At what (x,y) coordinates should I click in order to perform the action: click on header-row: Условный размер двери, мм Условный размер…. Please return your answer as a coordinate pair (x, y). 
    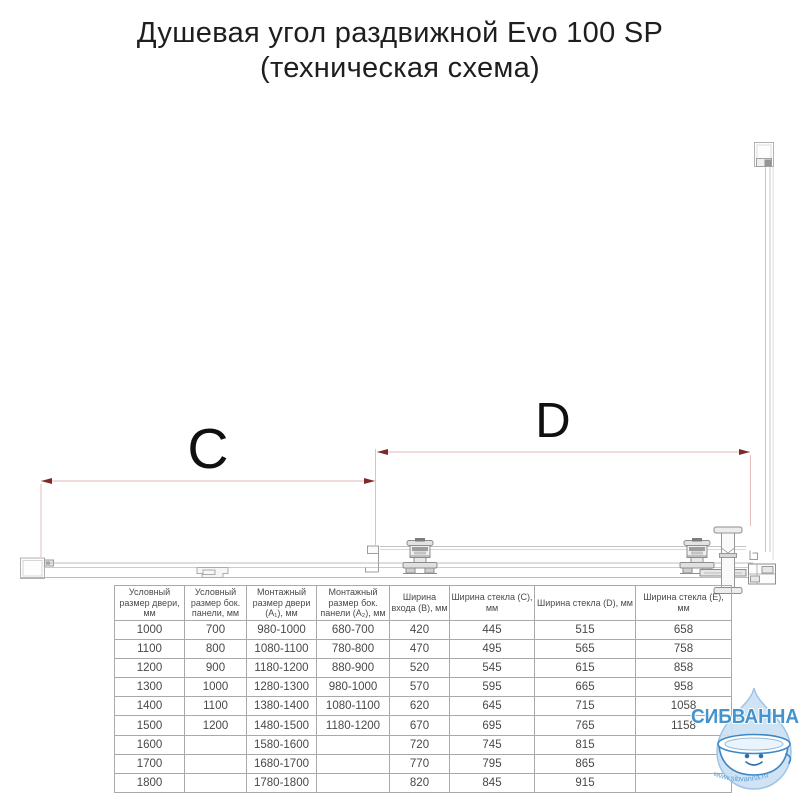
    Looking at the image, I should click on (423, 603).